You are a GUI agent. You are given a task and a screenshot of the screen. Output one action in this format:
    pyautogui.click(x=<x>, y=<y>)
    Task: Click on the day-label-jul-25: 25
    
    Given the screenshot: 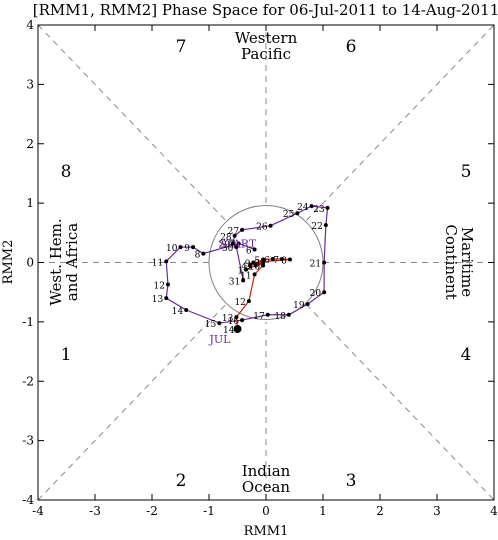 What is the action you would take?
    pyautogui.click(x=289, y=215)
    